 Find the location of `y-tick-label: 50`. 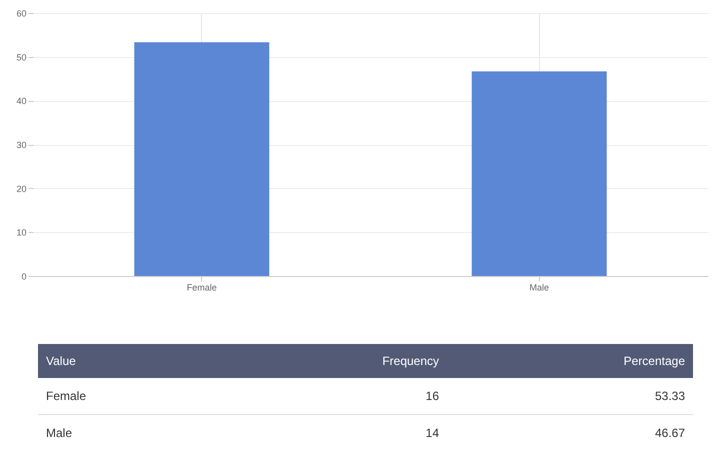

y-tick-label: 50 is located at coordinates (21, 57).